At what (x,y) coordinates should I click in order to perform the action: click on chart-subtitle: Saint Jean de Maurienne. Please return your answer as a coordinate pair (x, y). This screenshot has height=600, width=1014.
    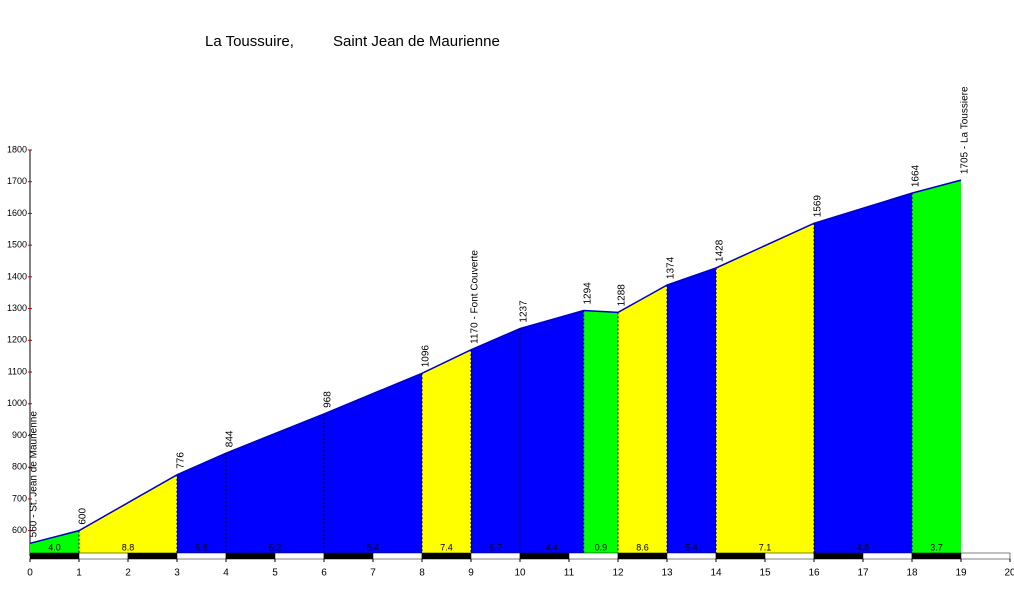
    Looking at the image, I should click on (416, 41).